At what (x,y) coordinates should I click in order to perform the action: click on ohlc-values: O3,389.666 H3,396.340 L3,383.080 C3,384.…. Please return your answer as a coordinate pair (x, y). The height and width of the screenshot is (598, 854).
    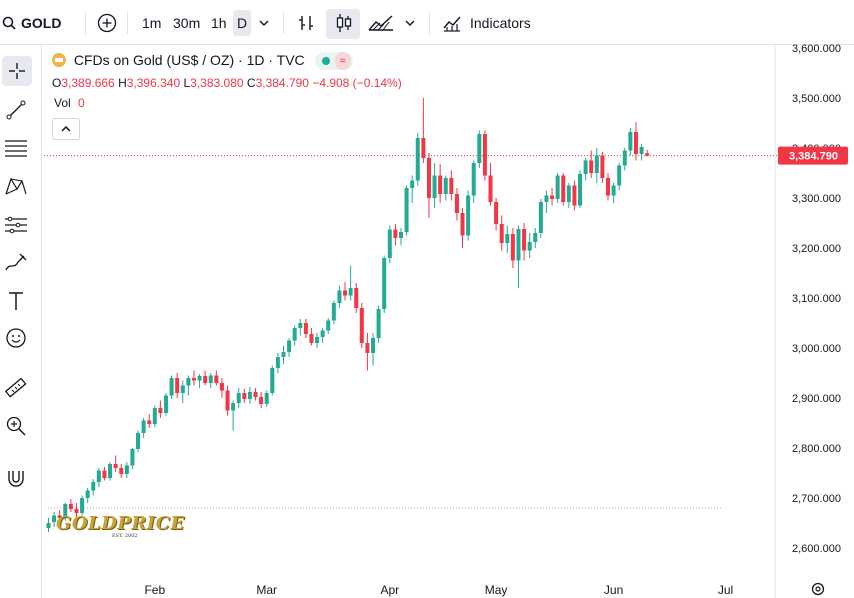
    Looking at the image, I should click on (227, 83).